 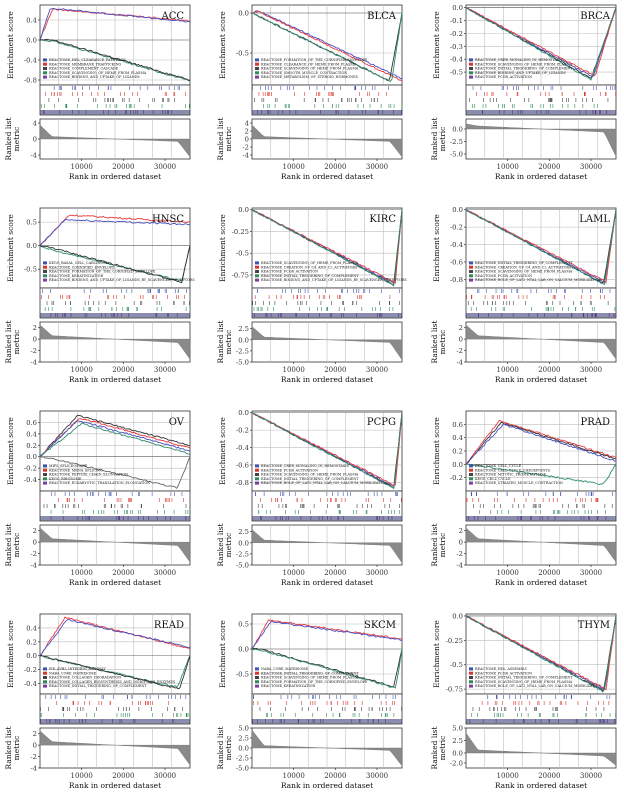 What do you see at coordinates (305, 466) in the screenshot?
I see `legend-label: REACTOME_CREB_SIGNALING_IN_HEMOSTASIS` at bounding box center [305, 466].